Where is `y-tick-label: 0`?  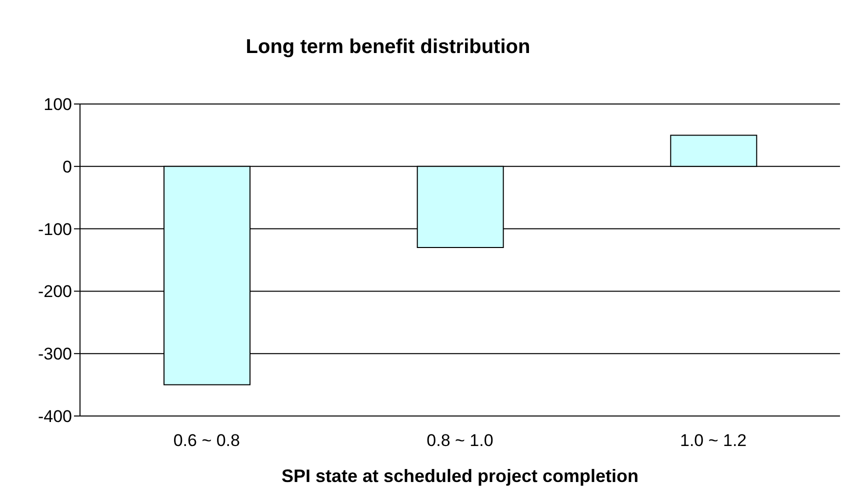
y-tick-label: 0 is located at coordinates (67, 166).